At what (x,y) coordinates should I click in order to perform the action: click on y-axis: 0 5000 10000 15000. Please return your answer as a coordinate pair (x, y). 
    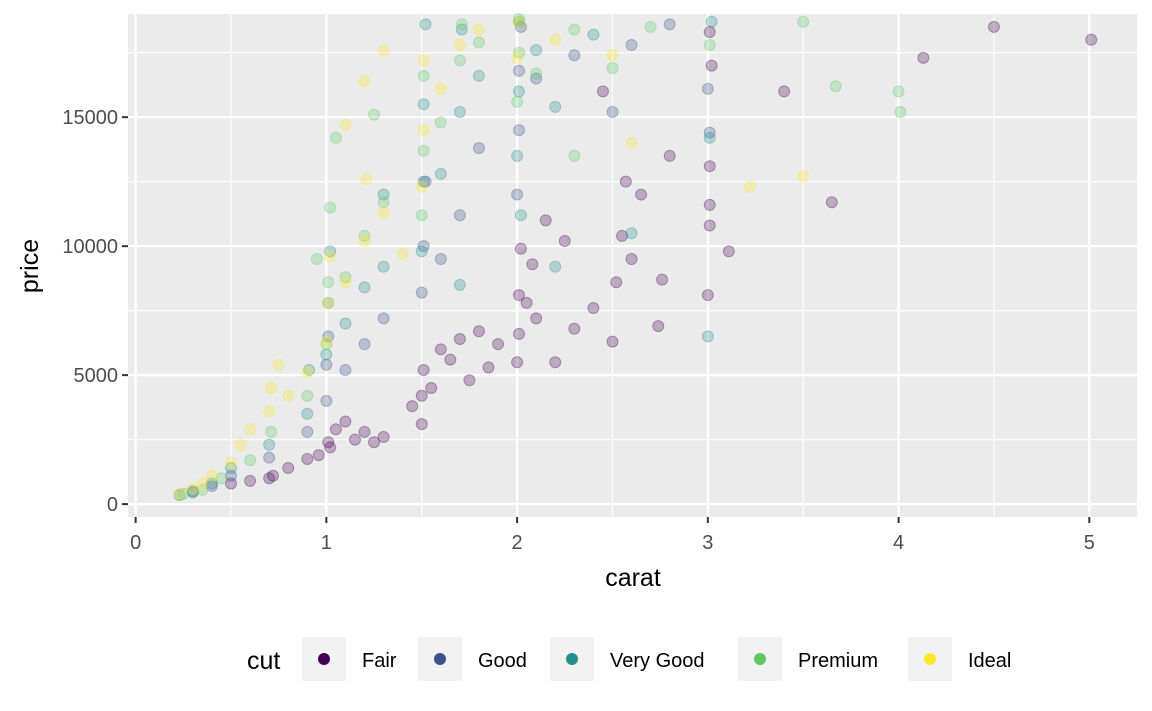
    Looking at the image, I should click on (95, 311).